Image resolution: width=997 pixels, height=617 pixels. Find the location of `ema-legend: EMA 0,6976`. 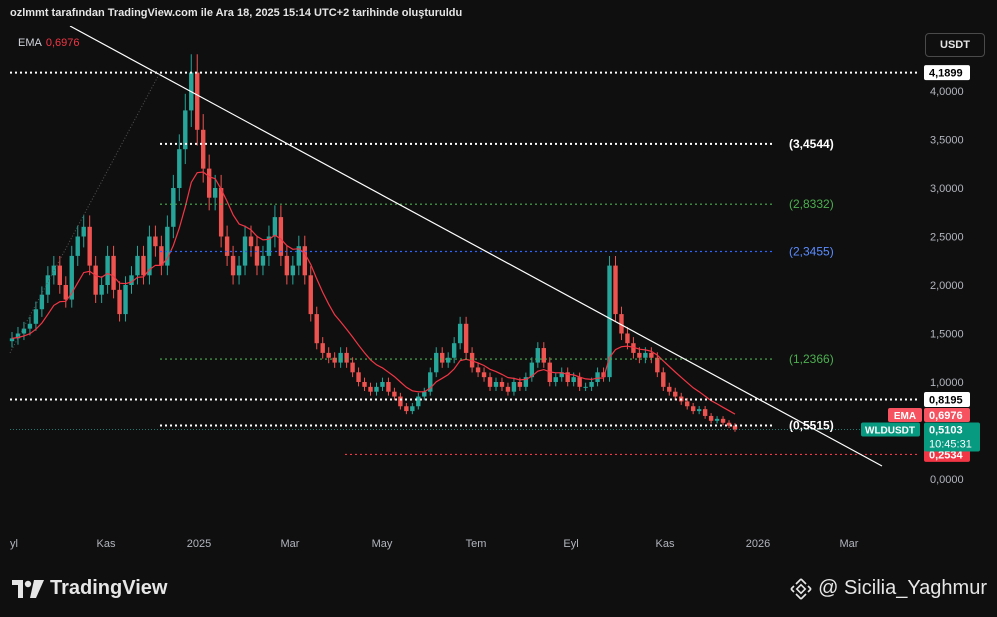

ema-legend: EMA 0,6976 is located at coordinates (49, 43).